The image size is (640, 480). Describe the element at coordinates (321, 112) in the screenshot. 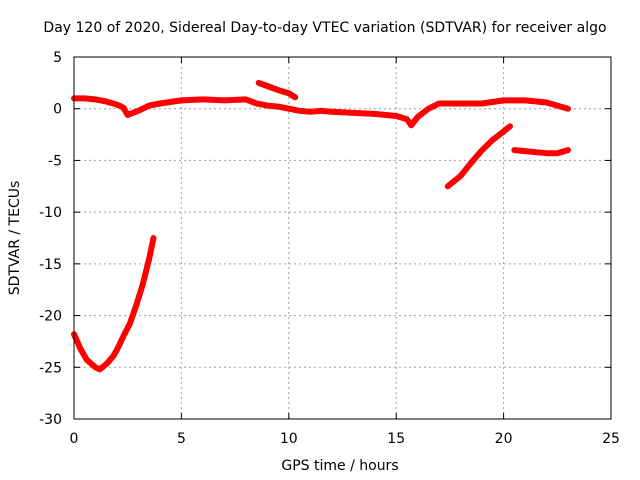

I see `sdtvar-main-trace` at that location.